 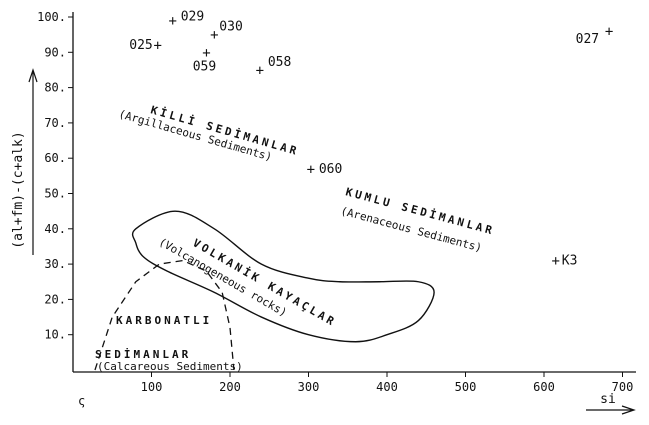 What do you see at coordinates (51, 17) in the screenshot?
I see `y-tick-label: 100.` at bounding box center [51, 17].